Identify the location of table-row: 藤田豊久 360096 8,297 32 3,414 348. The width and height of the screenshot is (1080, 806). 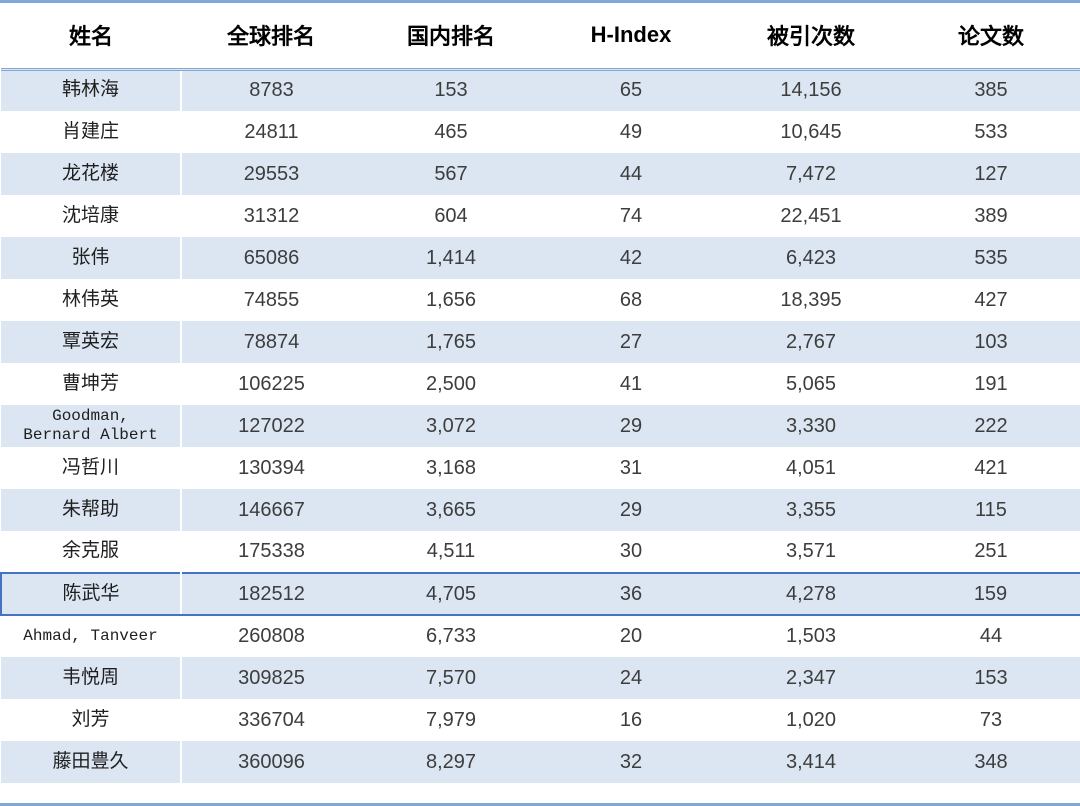
(540, 762).